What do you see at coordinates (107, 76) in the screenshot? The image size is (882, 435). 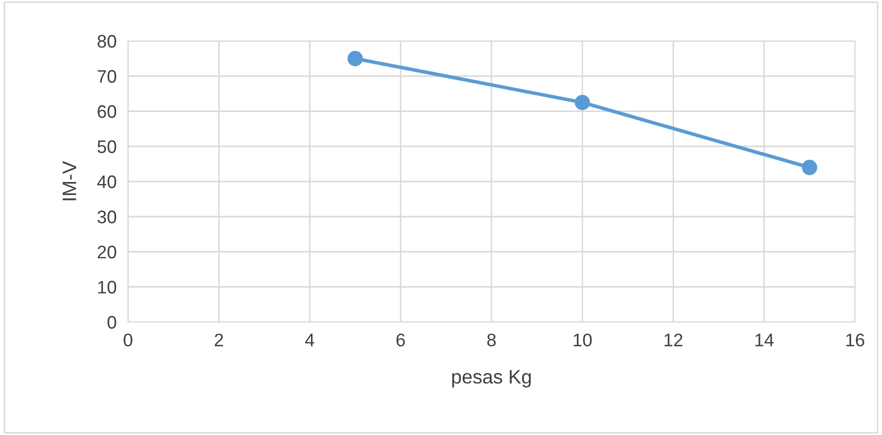 I see `y-tick-label: 70` at bounding box center [107, 76].